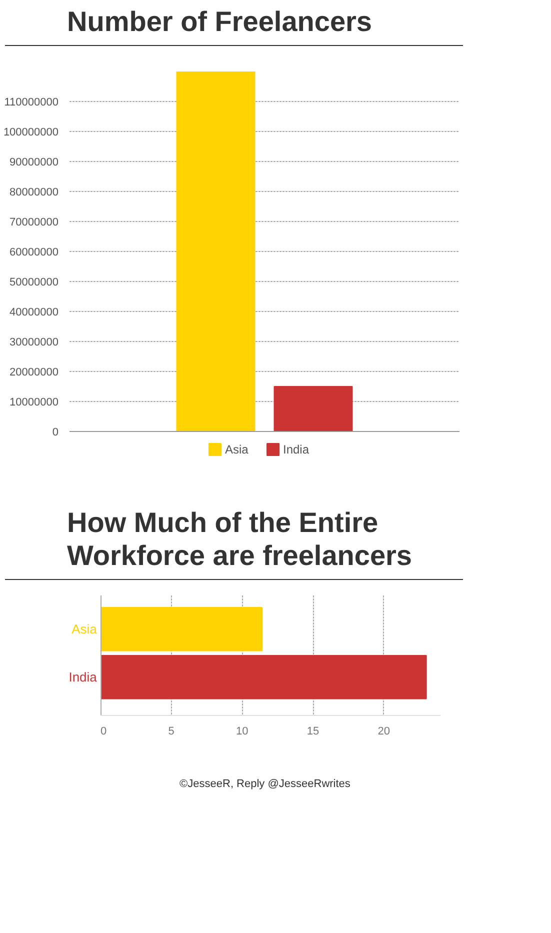  I want to click on y-tick-label: 10000000, so click(34, 402).